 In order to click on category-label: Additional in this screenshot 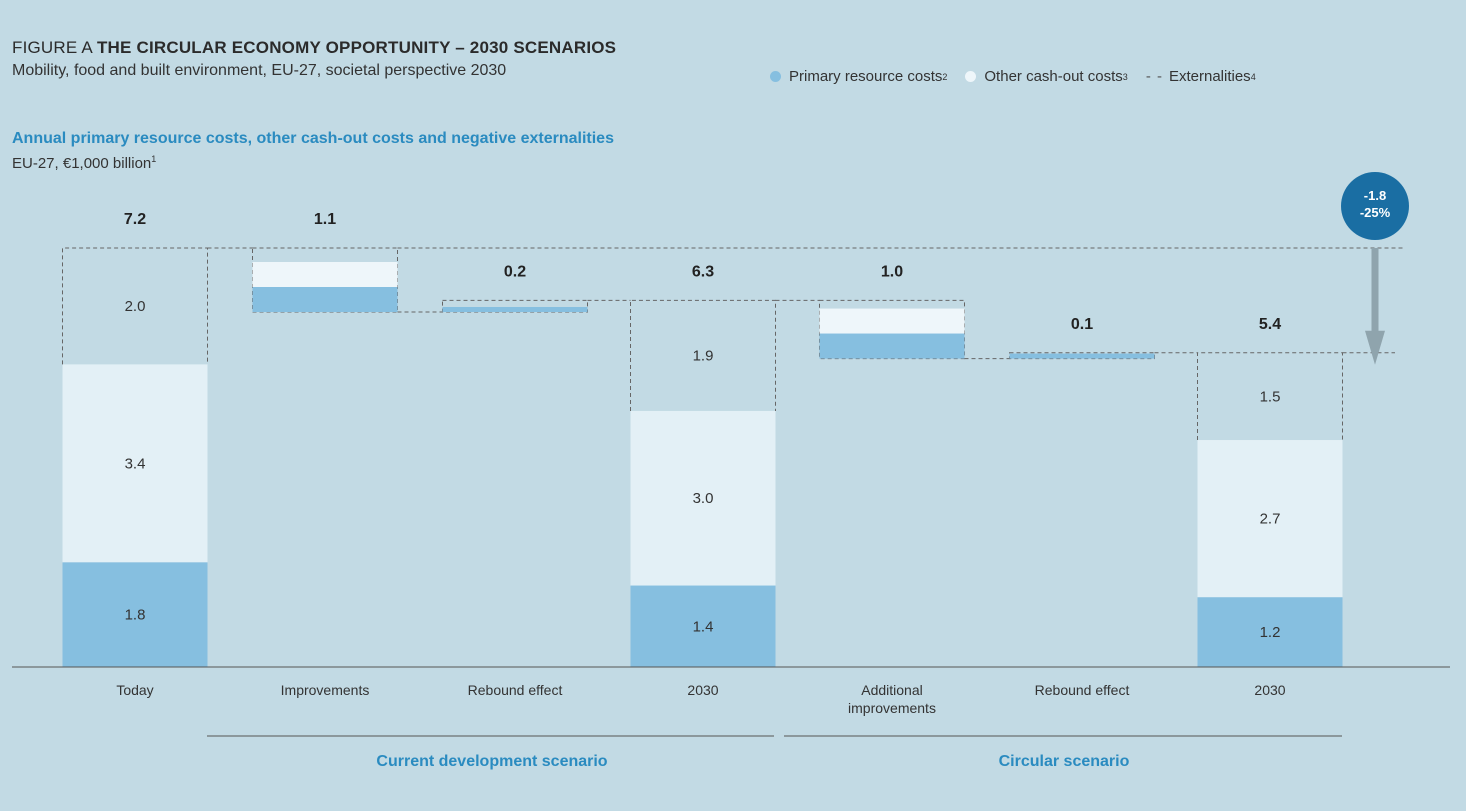, I will do `click(892, 690)`.